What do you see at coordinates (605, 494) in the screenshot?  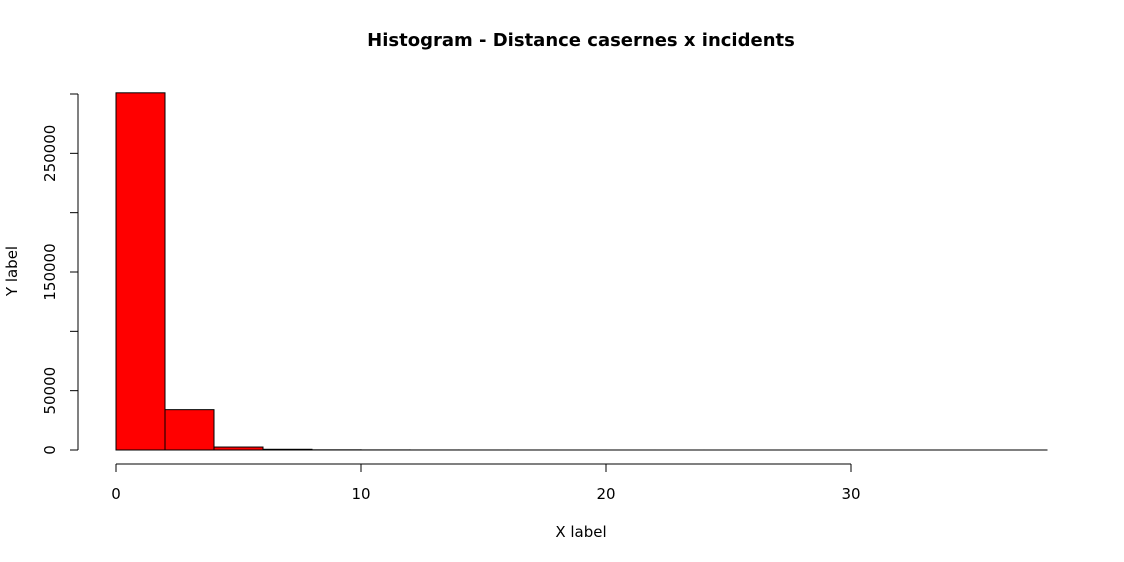 I see `x-tick-label: 20` at bounding box center [605, 494].